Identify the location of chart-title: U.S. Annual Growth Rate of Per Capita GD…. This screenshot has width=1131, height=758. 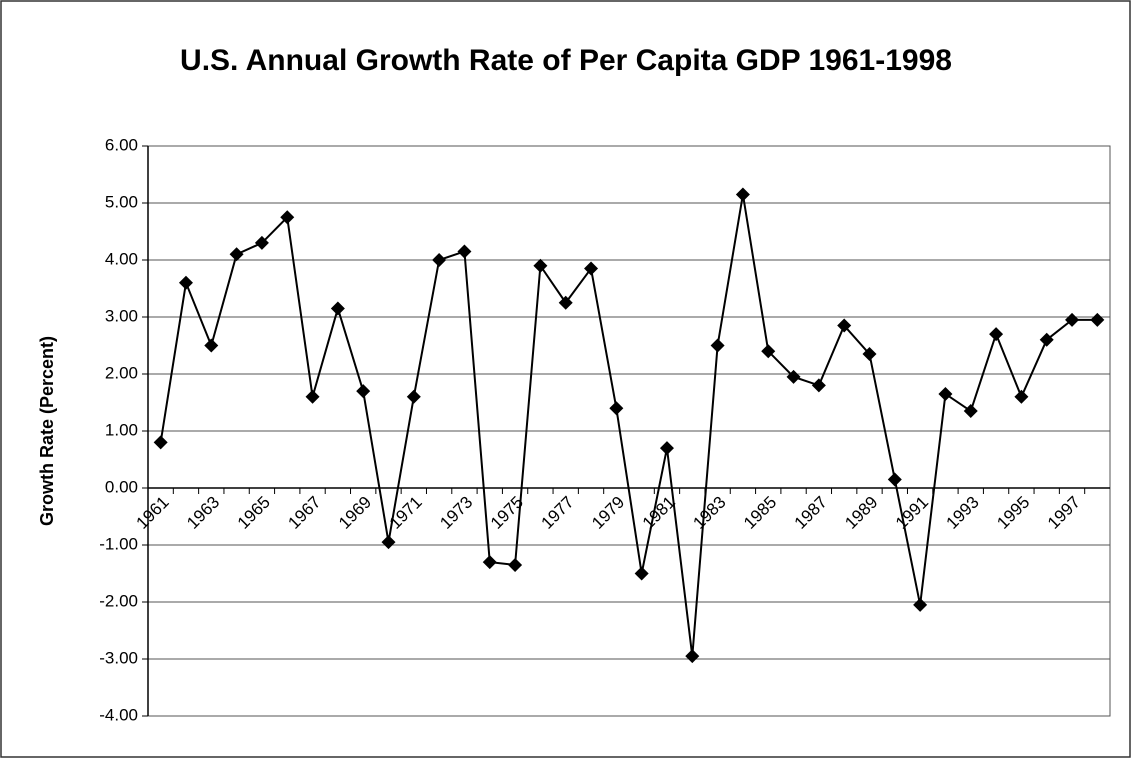
(566, 60).